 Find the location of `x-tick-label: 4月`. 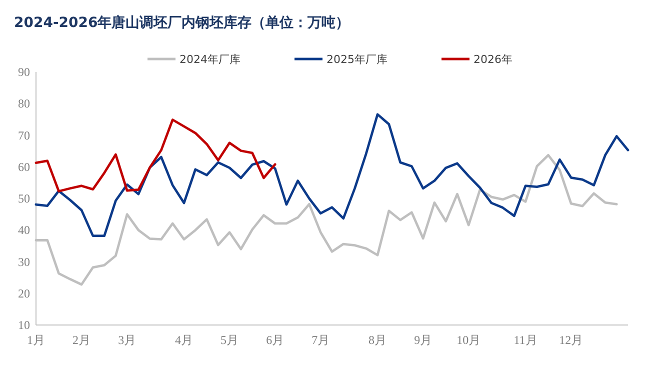

x-tick-label: 4月 is located at coordinates (184, 340).